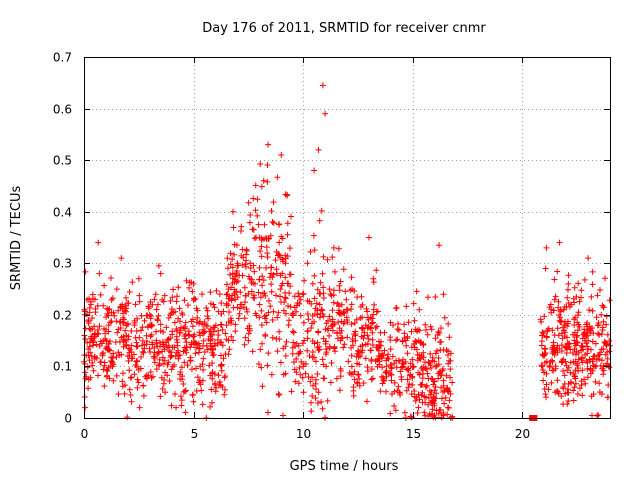 The width and height of the screenshot is (640, 480). What do you see at coordinates (303, 434) in the screenshot?
I see `x-tick-label: 10` at bounding box center [303, 434].